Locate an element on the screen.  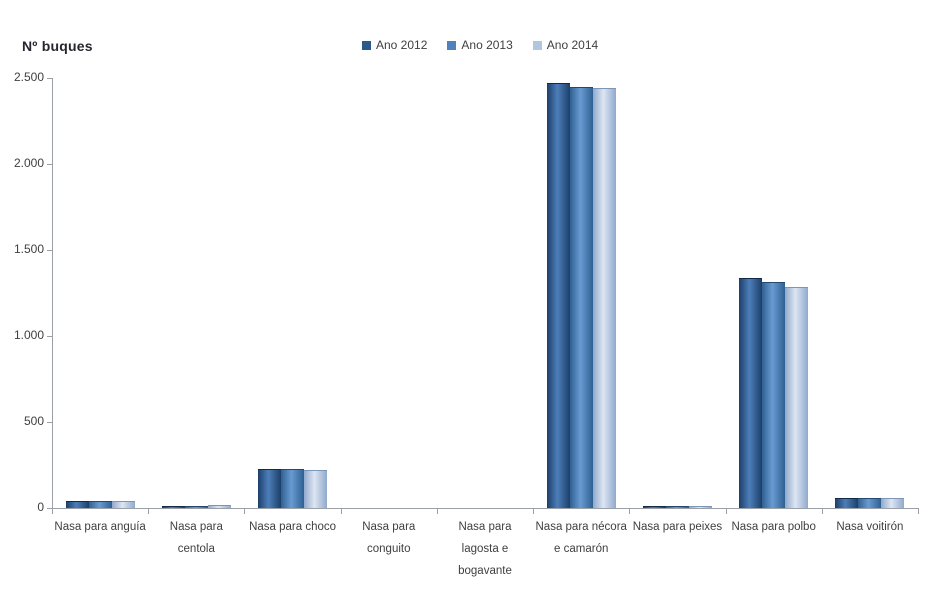
legend-item-ano-2014: Ano 2014 is located at coordinates (565, 45).